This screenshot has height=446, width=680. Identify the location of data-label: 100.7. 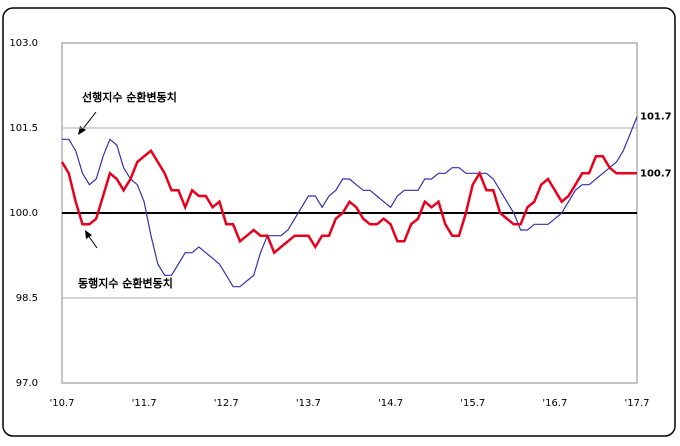
(656, 173).